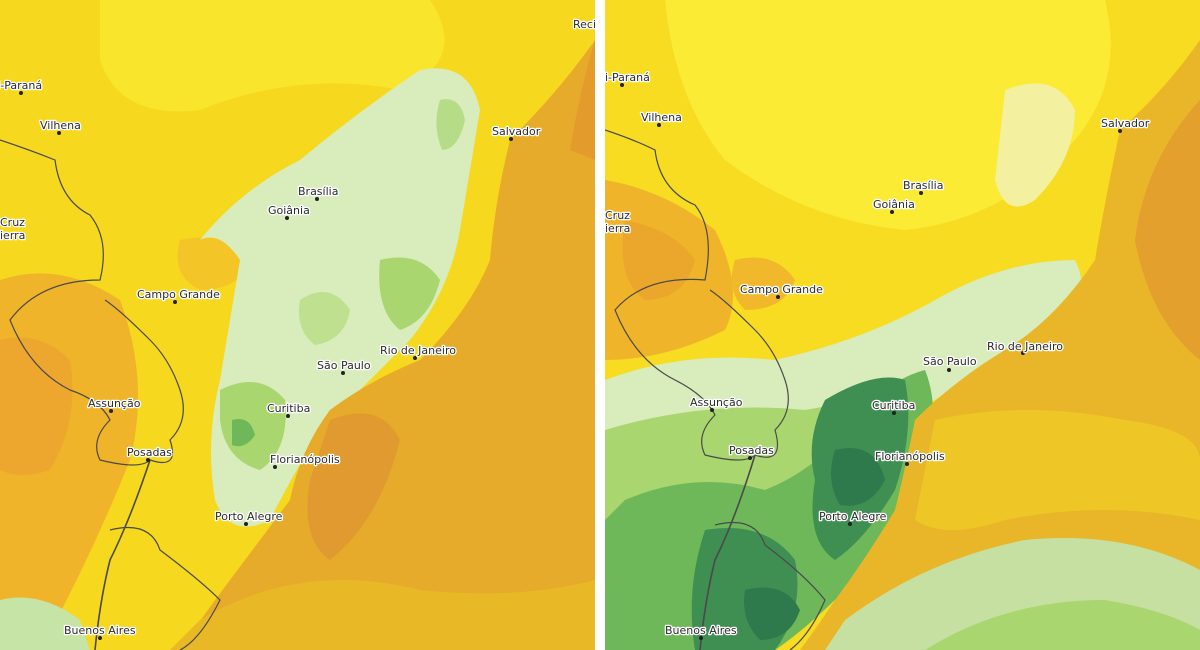 This screenshot has width=1200, height=650. I want to click on orange-region-west-core, so click(36, 406).